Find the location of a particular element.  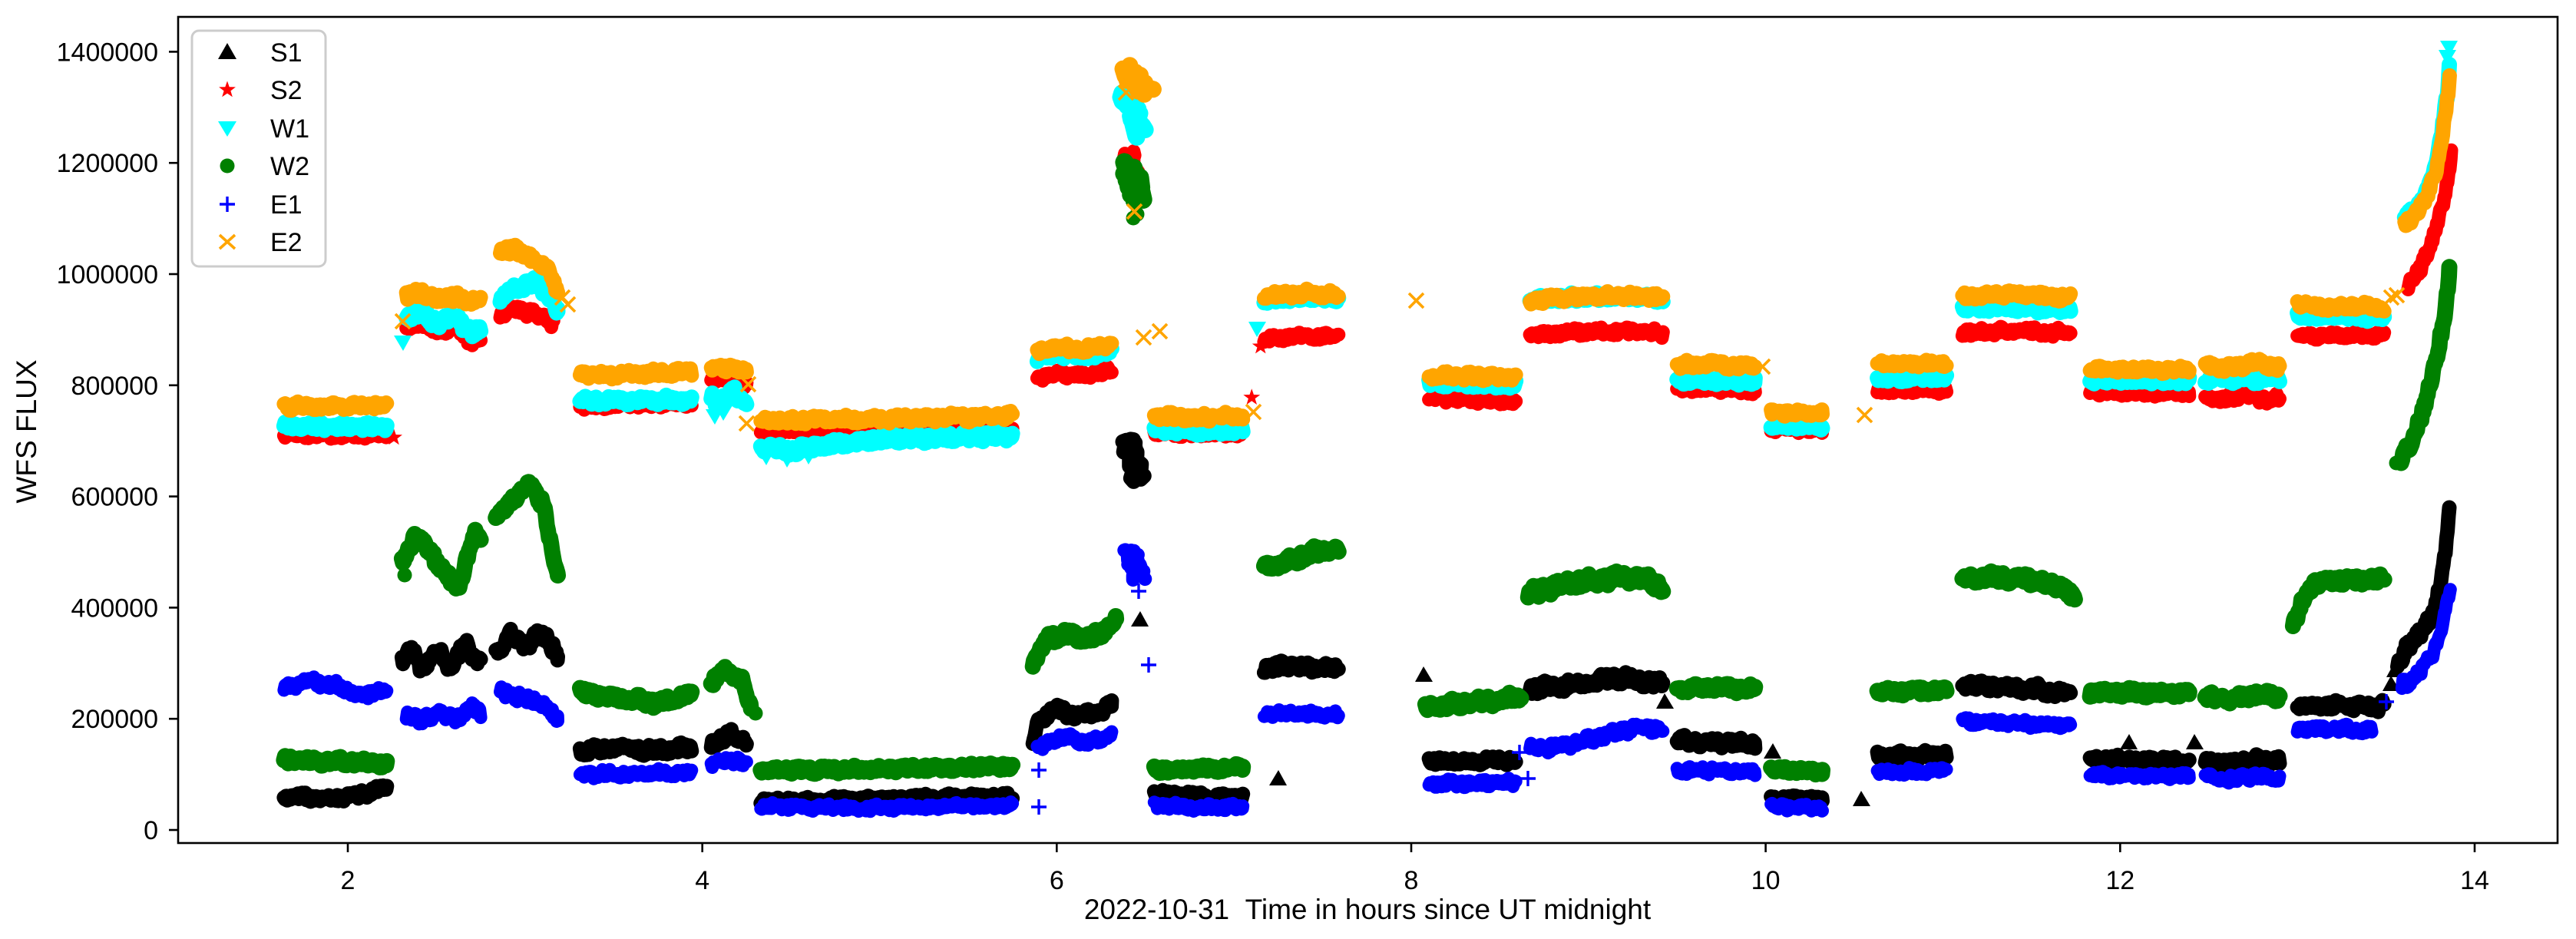

svg-text: S1 is located at coordinates (286, 53).